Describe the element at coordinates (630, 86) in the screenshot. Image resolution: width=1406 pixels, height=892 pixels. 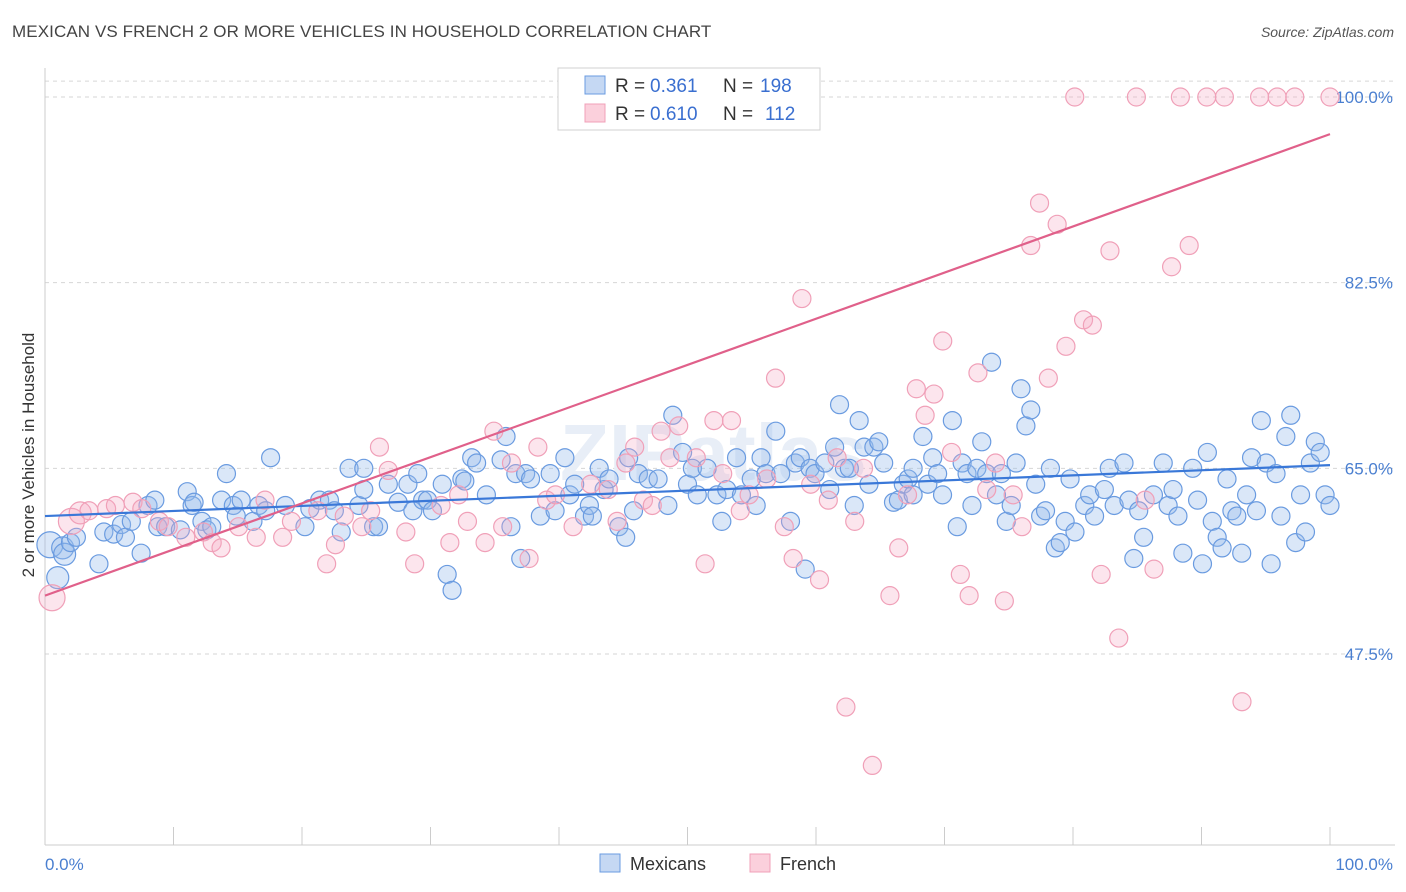
I see `legend-r-label-mexicans: R =` at that location.